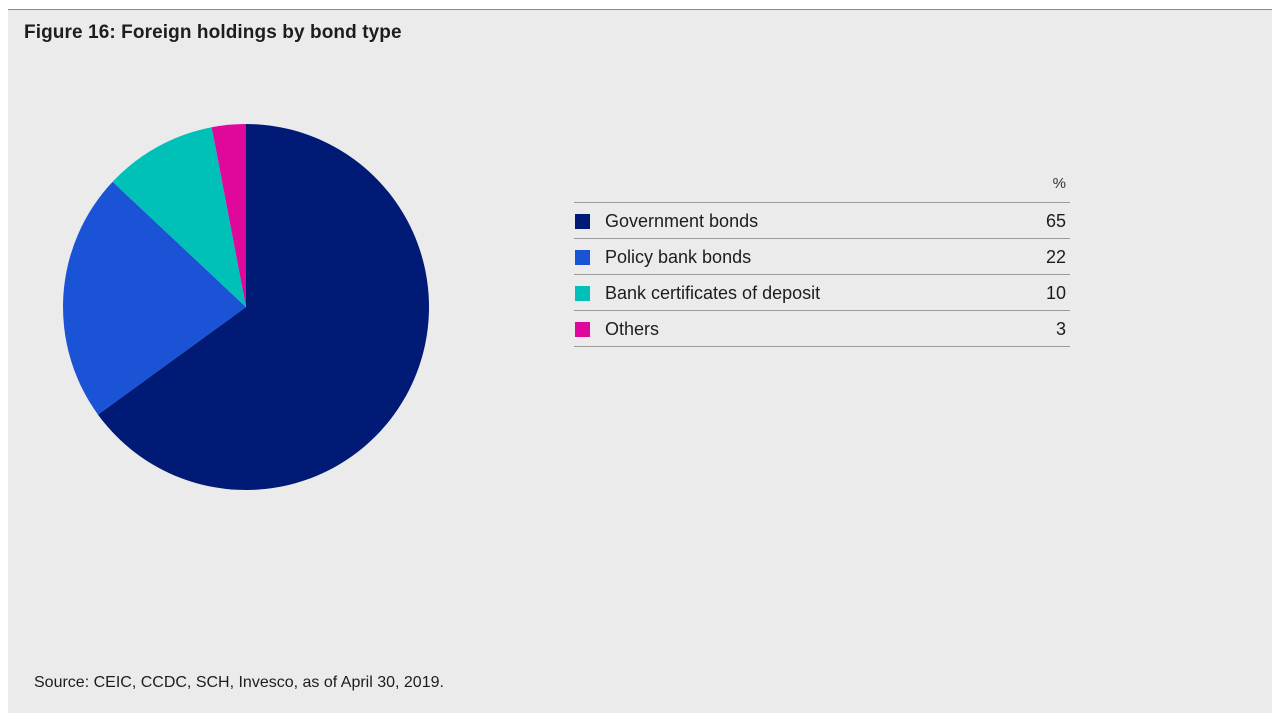 The image size is (1280, 720). What do you see at coordinates (179, 217) in the screenshot?
I see `pie-slice-bank-certificates-of-deposit` at bounding box center [179, 217].